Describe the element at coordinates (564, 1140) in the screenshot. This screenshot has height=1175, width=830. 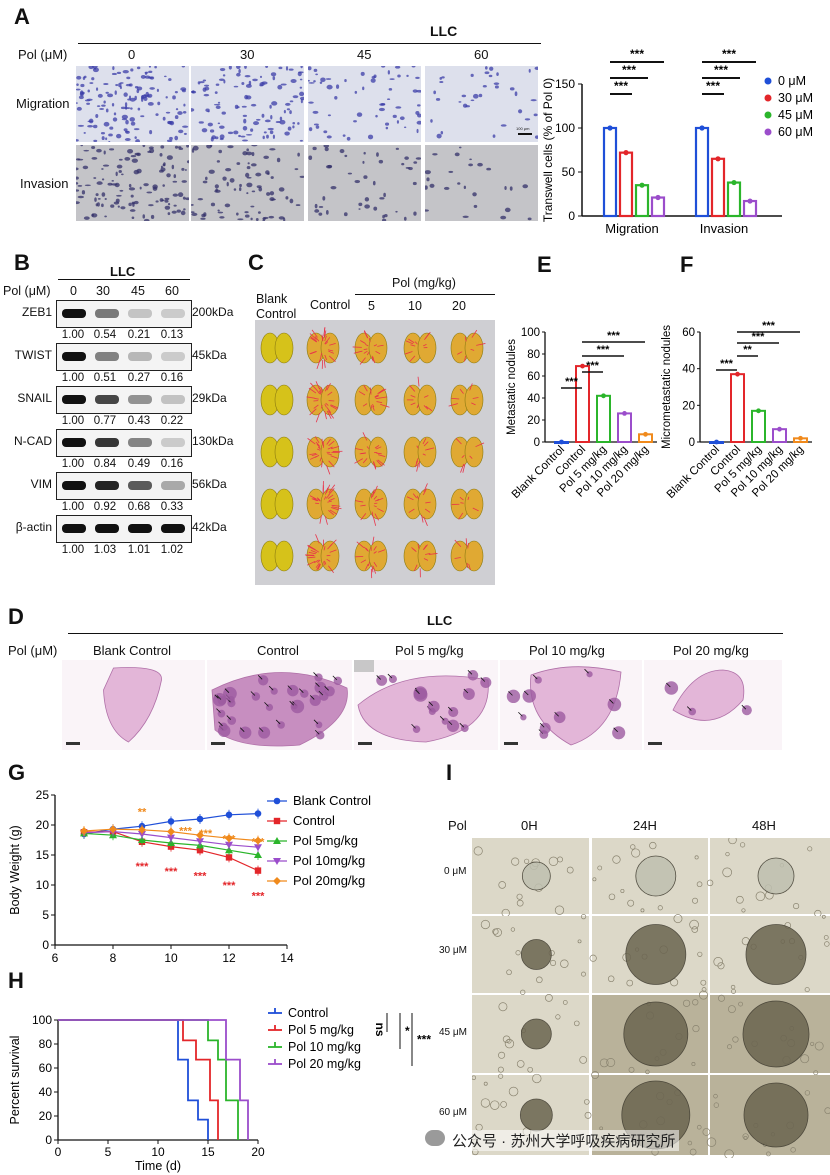
I see `watermark: 公众号 · 苏州大学呼吸疾病研究所` at that location.